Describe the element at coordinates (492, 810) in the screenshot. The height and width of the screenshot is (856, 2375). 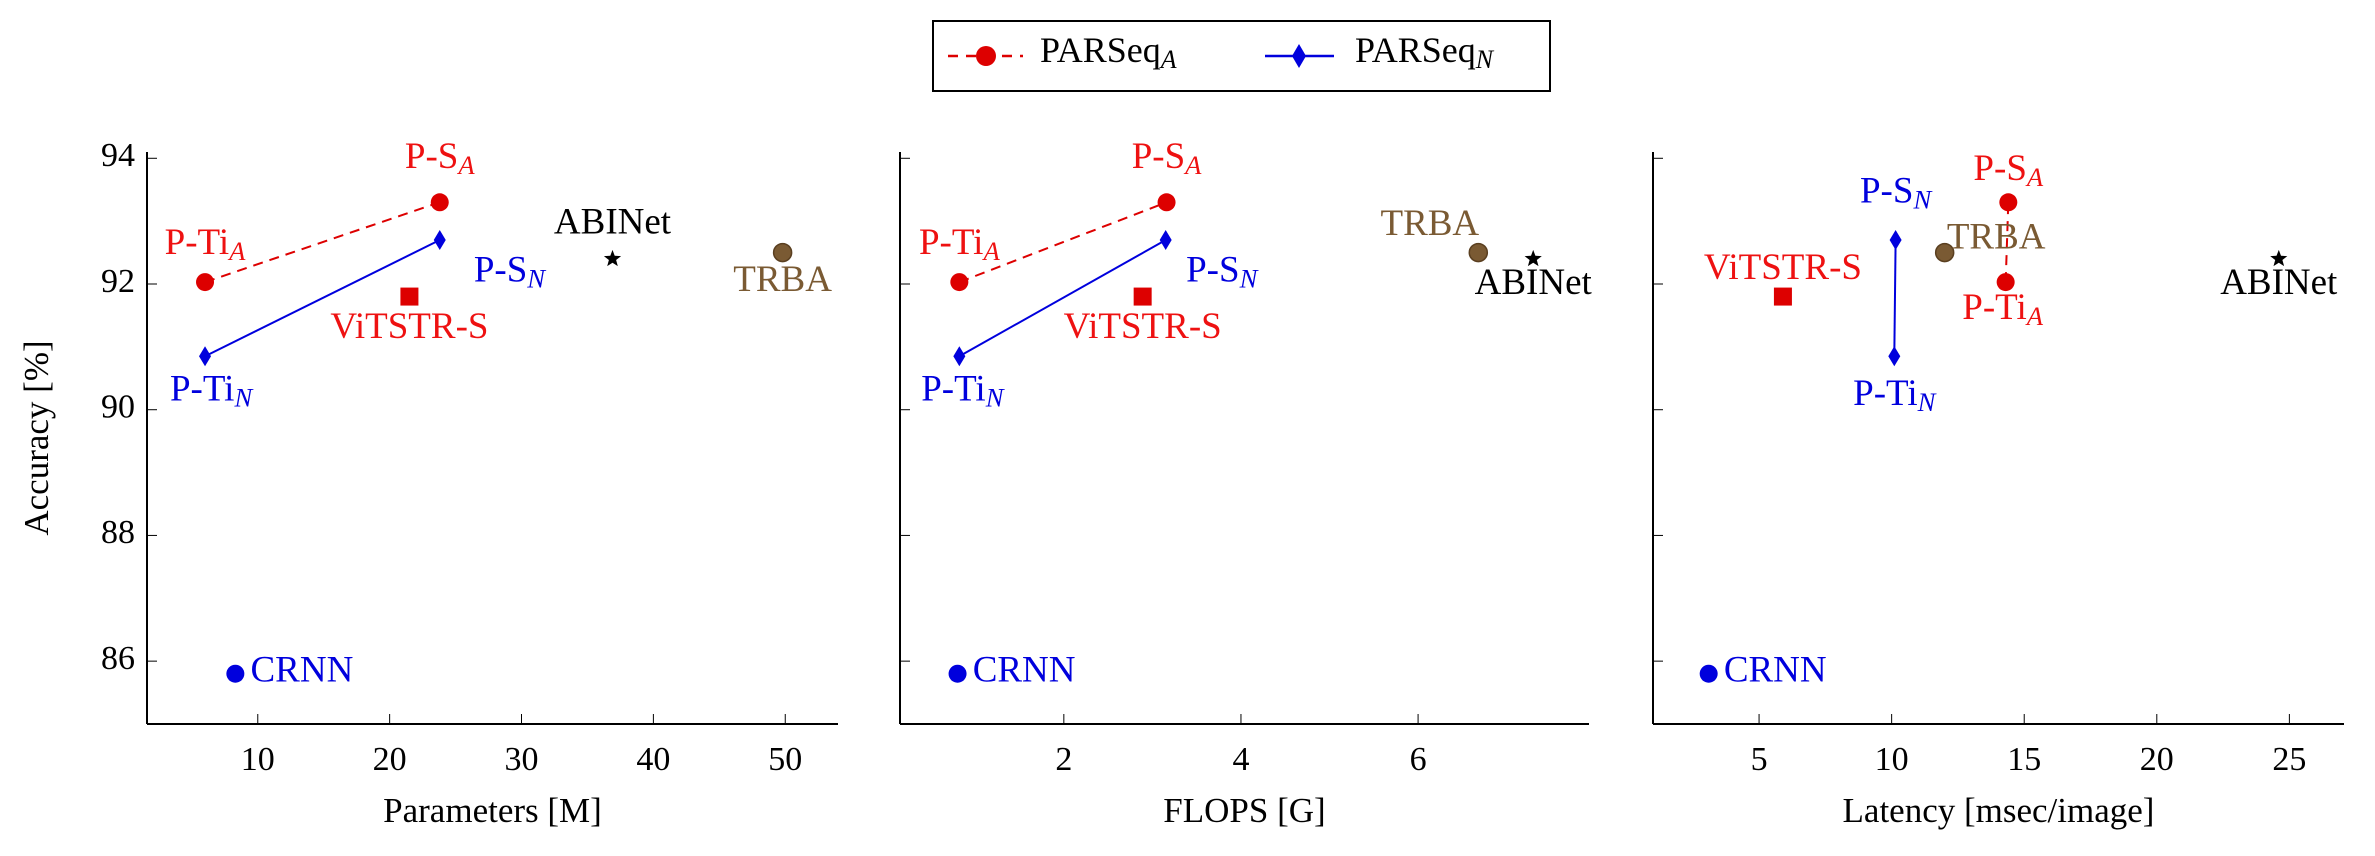
I see `x-axis-label: Parameters [M]` at that location.